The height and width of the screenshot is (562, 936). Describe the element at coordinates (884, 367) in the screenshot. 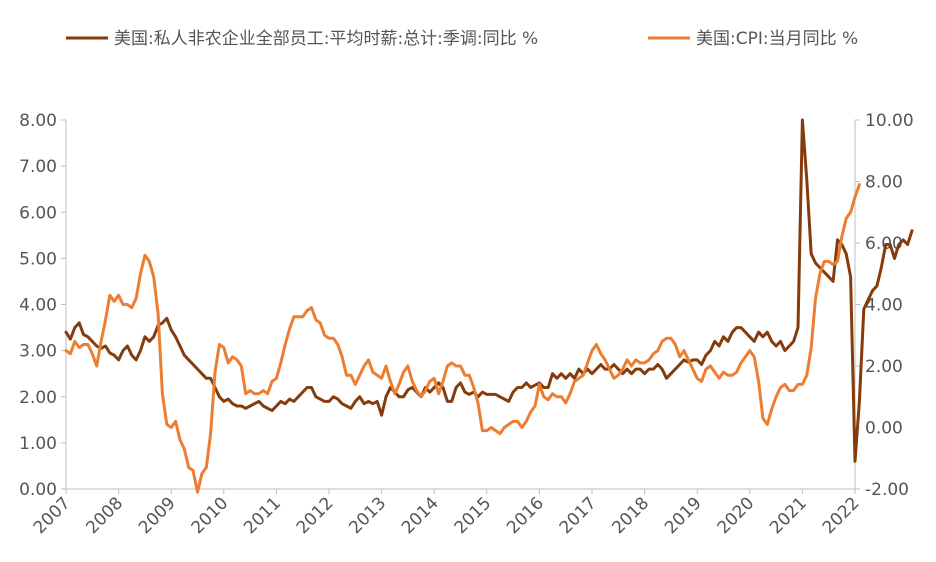

I see `y-right-tick-label: 2.00` at that location.